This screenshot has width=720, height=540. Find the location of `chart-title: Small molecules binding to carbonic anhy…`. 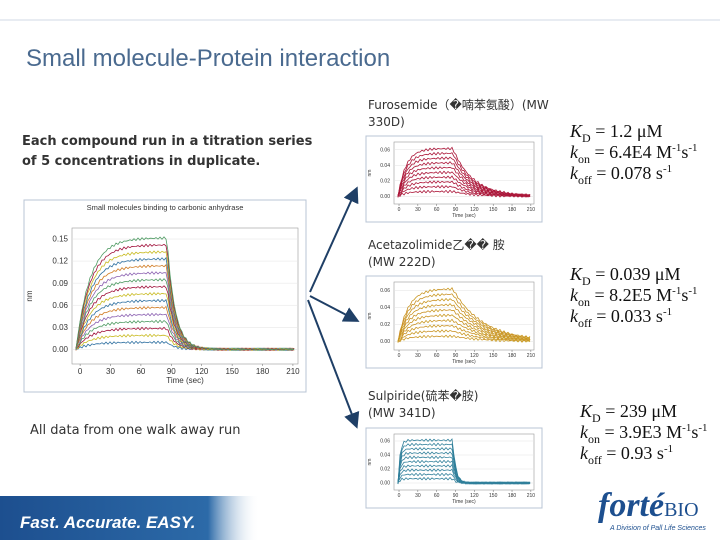

chart-title: Small molecules binding to carbonic anhy… is located at coordinates (165, 207).